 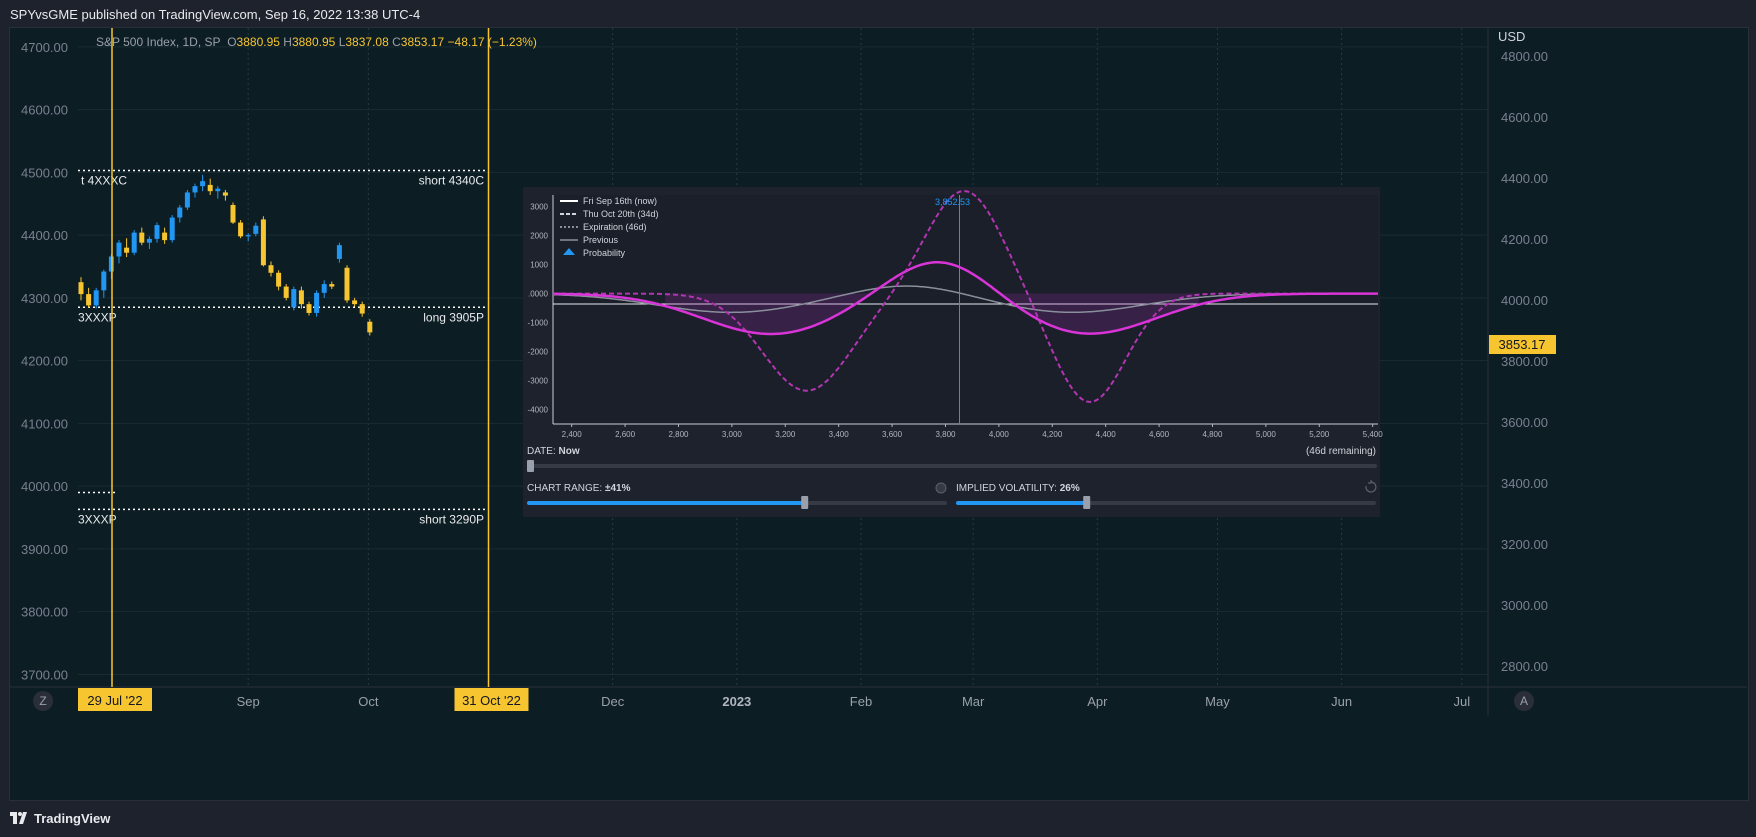 What do you see at coordinates (604, 253) in the screenshot?
I see `legend-probability: Probability` at bounding box center [604, 253].